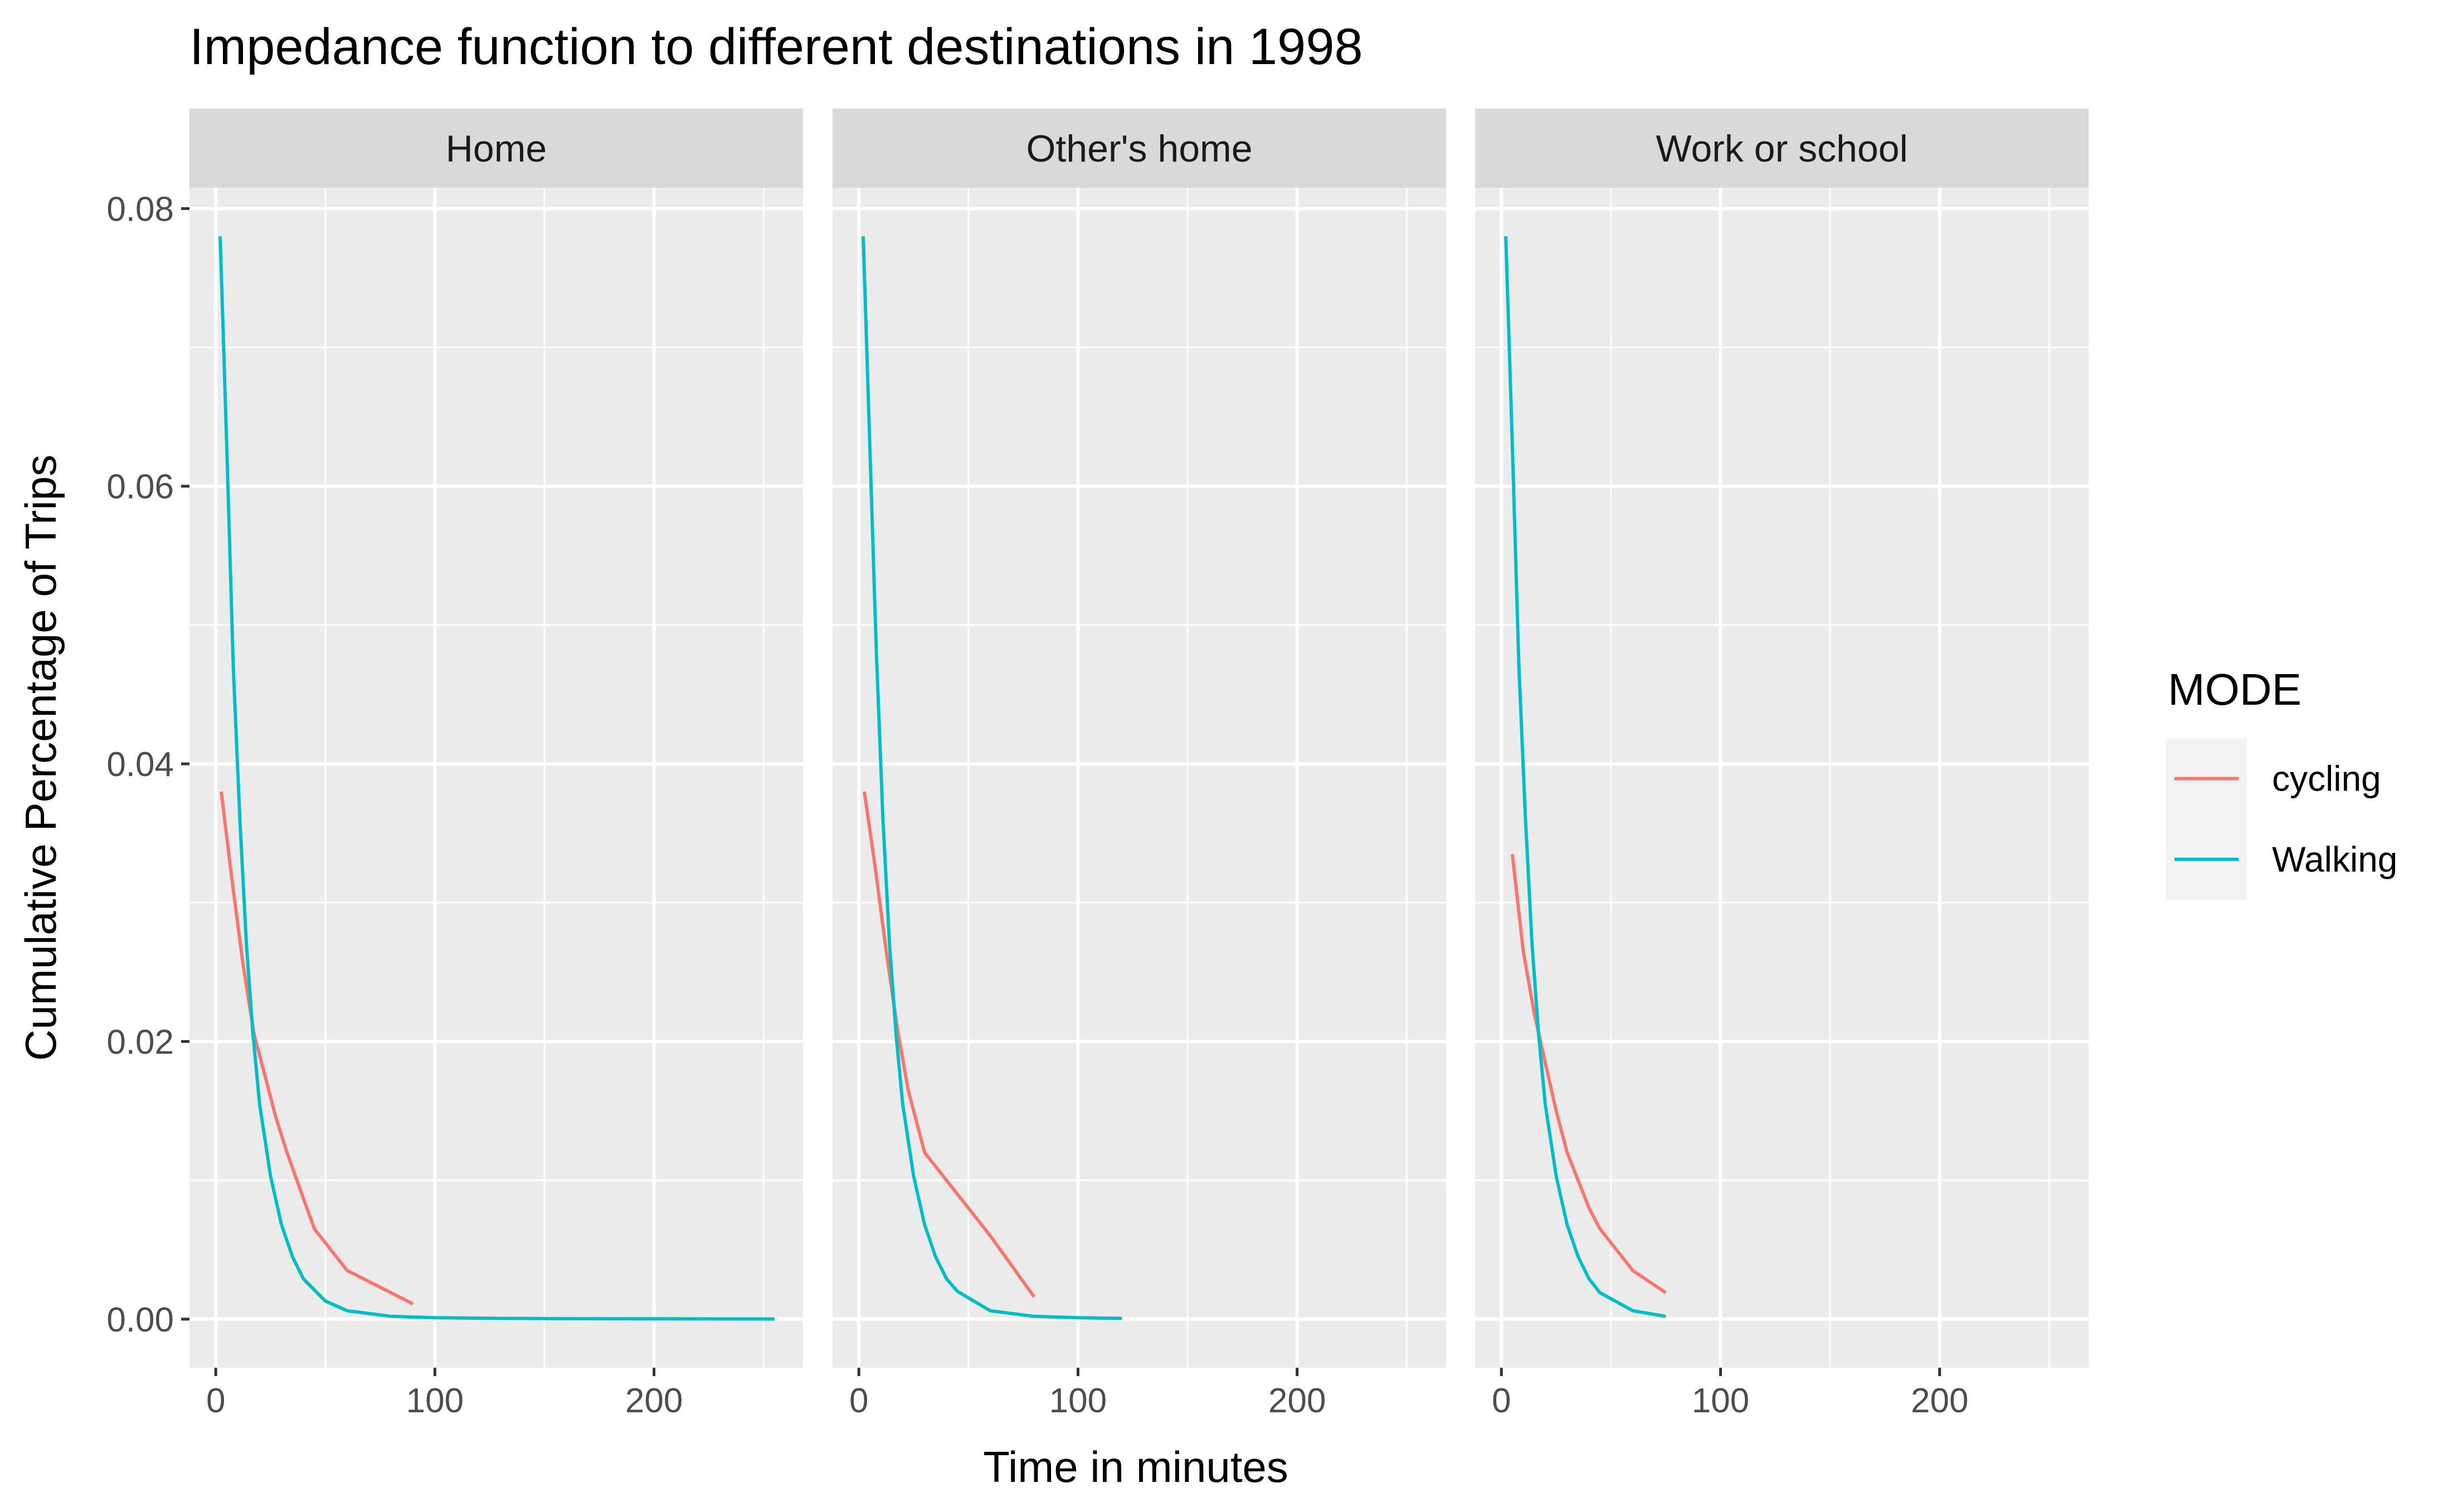 The image size is (2452, 1512). What do you see at coordinates (2235, 689) in the screenshot?
I see `legend-title: MODE` at bounding box center [2235, 689].